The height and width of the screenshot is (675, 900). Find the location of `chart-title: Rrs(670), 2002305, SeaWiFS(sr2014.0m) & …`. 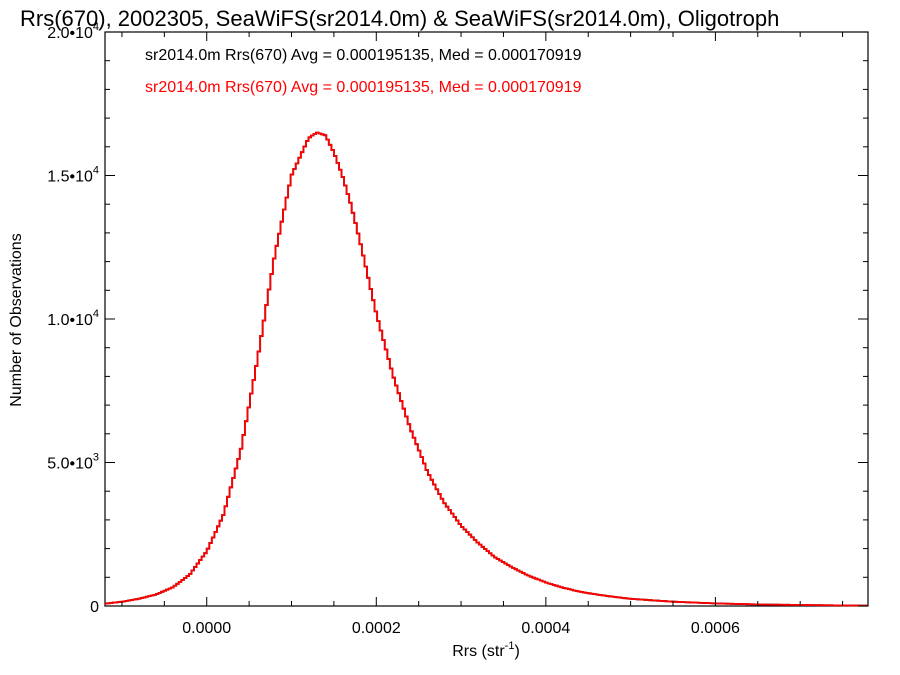

chart-title: Rrs(670), 2002305, SeaWiFS(sr2014.0m) & … is located at coordinates (399, 18).